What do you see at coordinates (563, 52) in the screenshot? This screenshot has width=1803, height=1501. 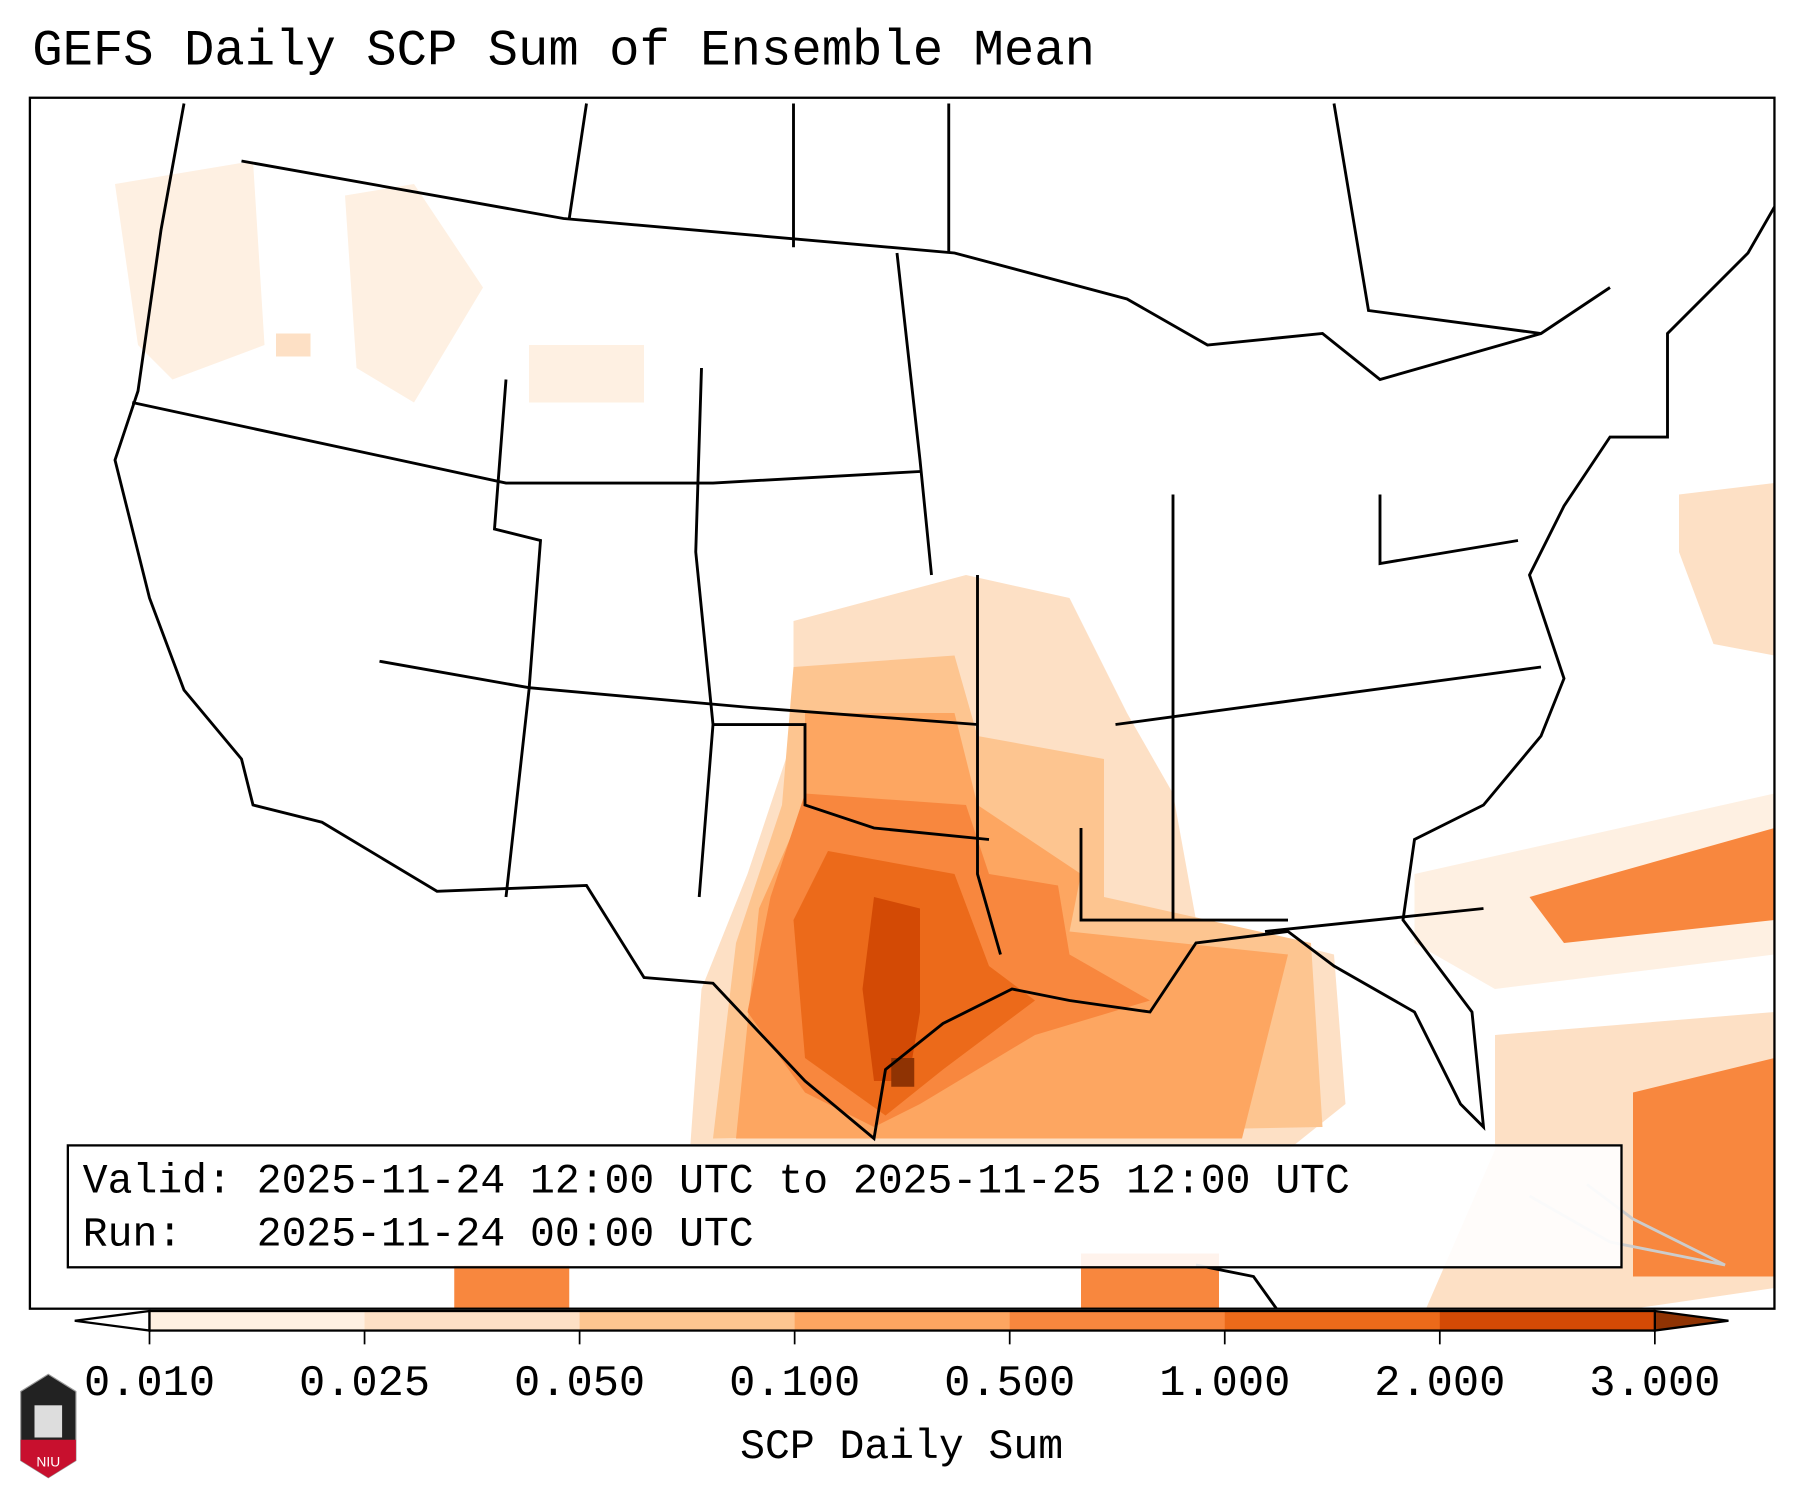 I see `chart-title: GEFS Daily SCP Sum of Ensemble Mean` at bounding box center [563, 52].